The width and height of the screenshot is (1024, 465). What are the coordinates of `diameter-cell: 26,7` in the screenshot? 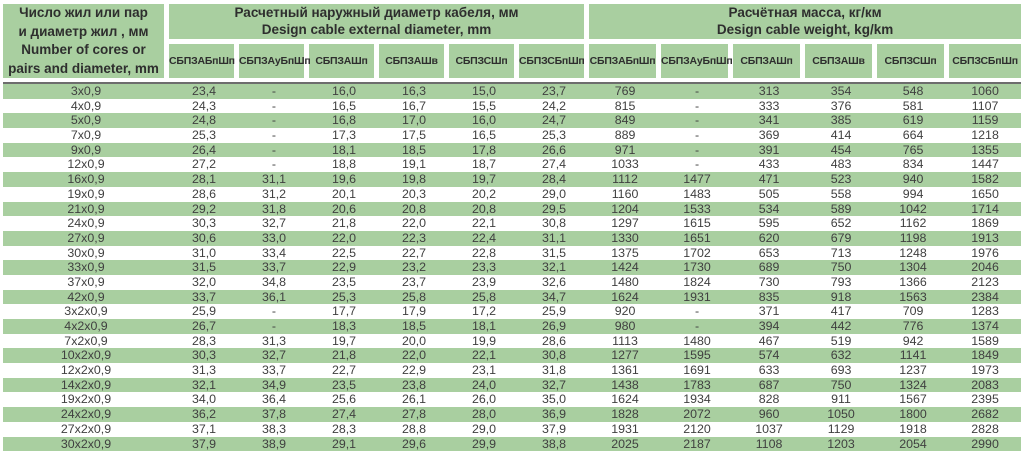 It's located at (204, 326).